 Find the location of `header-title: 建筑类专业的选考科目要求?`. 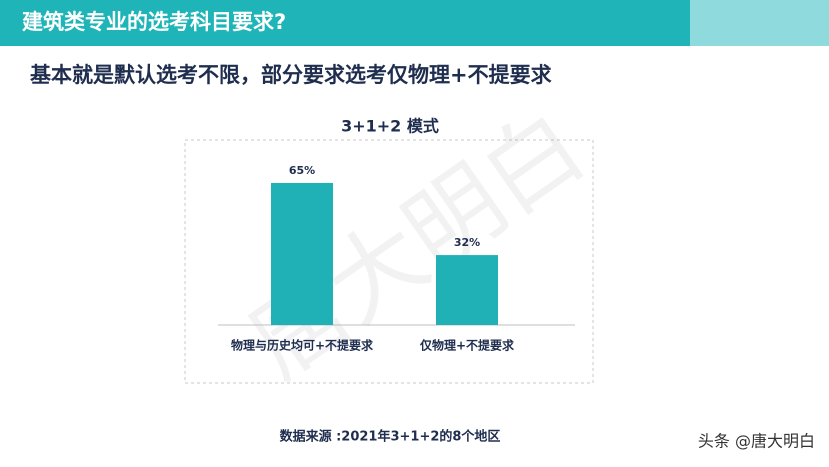

header-title: 建筑类专业的选考科目要求? is located at coordinates (154, 22).